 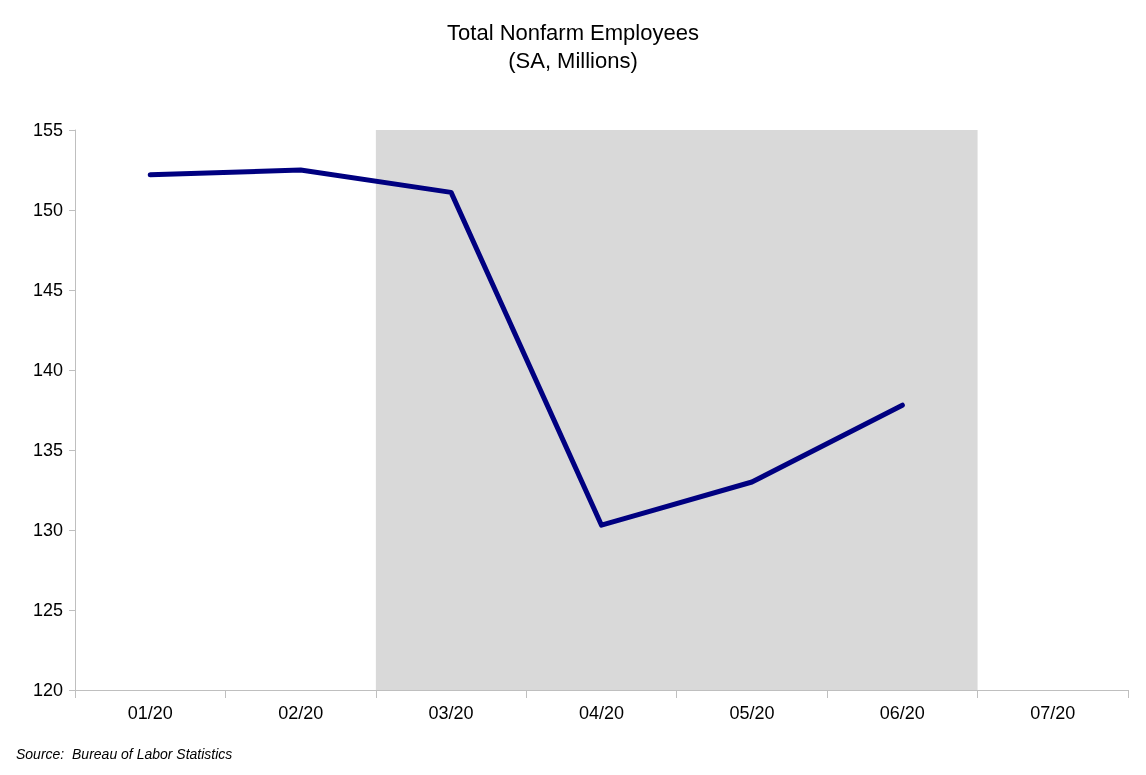 What do you see at coordinates (1053, 713) in the screenshot?
I see `x-tick-label: 07/20` at bounding box center [1053, 713].